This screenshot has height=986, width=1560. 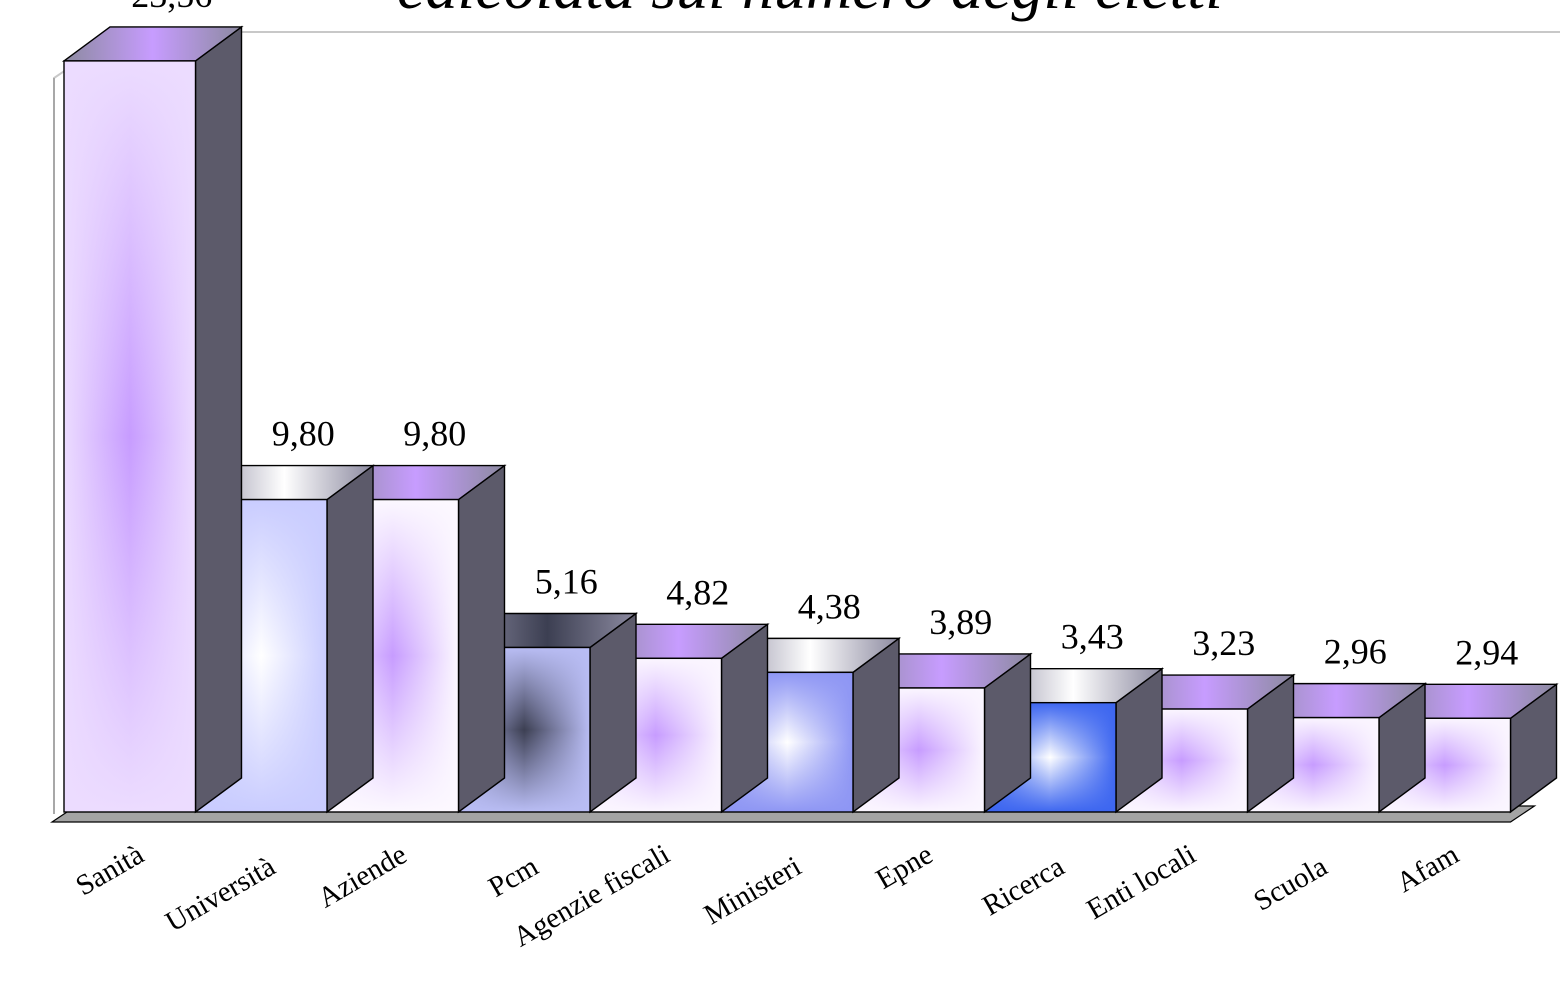 I want to click on value-label: 3,23, so click(x=1223, y=643).